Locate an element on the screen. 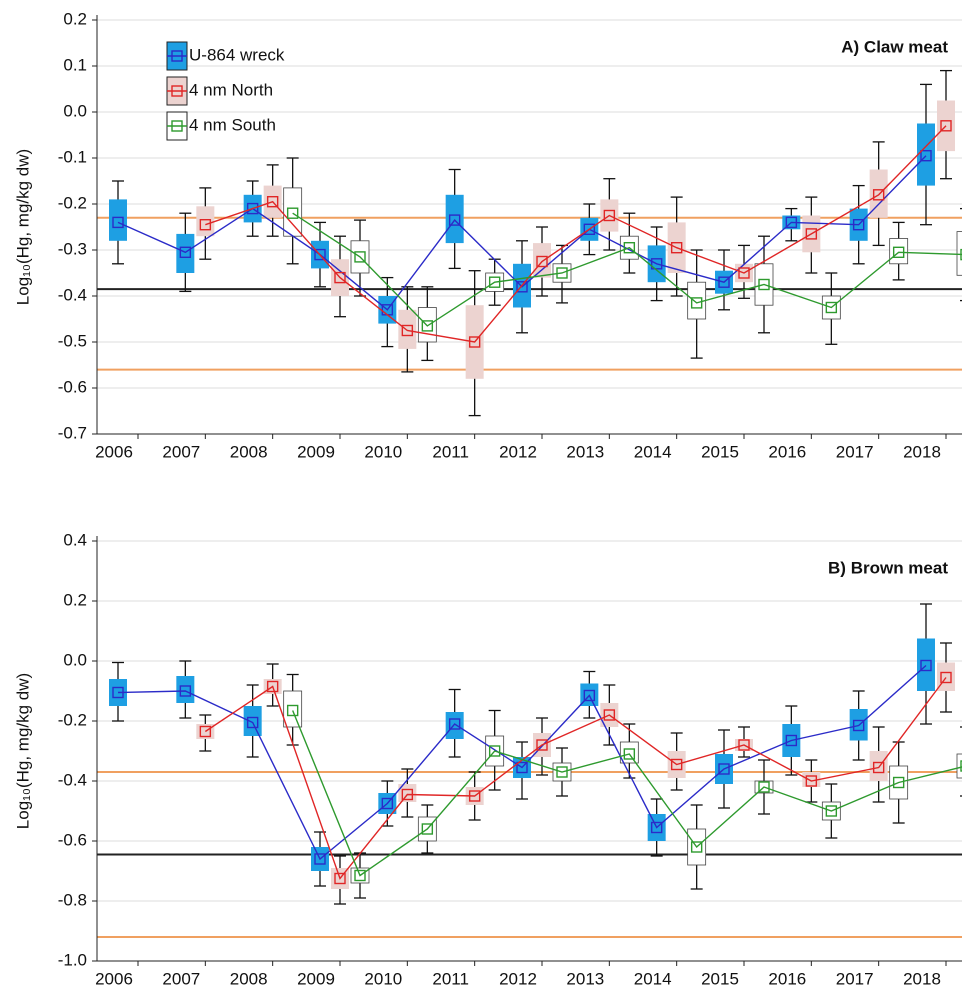 This screenshot has width=962, height=988. y-tick-label: -0.6 is located at coordinates (72, 386).